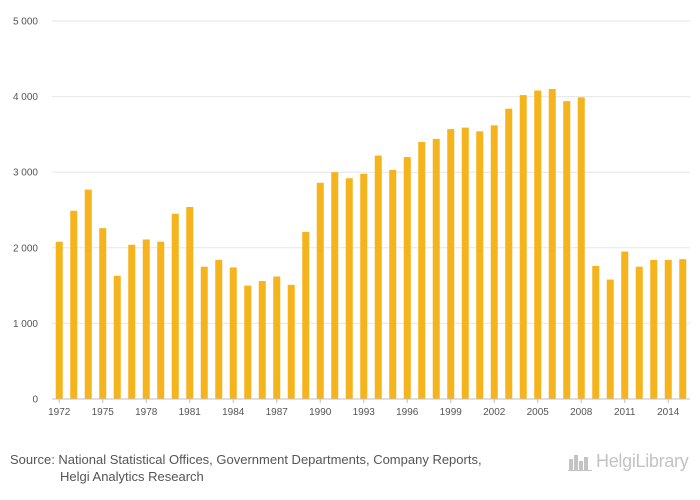 This screenshot has width=700, height=500. I want to click on bar-1995, so click(393, 284).